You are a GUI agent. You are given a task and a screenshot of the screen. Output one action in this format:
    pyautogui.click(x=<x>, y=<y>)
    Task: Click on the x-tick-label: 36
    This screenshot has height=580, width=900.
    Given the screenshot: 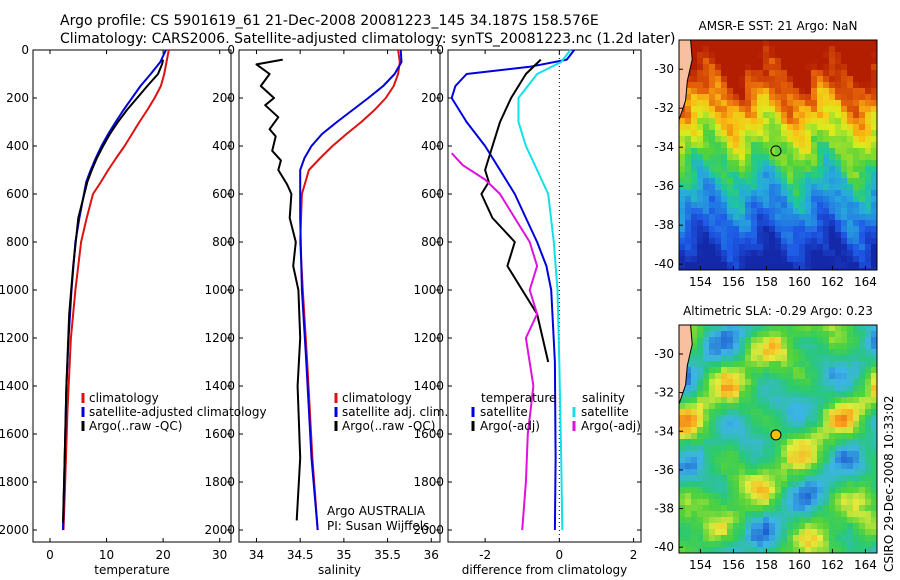 What is the action you would take?
    pyautogui.click(x=431, y=555)
    